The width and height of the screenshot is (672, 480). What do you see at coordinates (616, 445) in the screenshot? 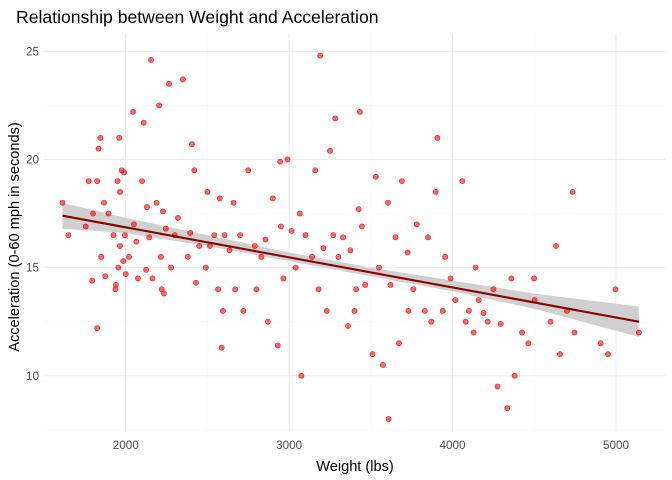
I see `x-tick-label: 5000` at bounding box center [616, 445].